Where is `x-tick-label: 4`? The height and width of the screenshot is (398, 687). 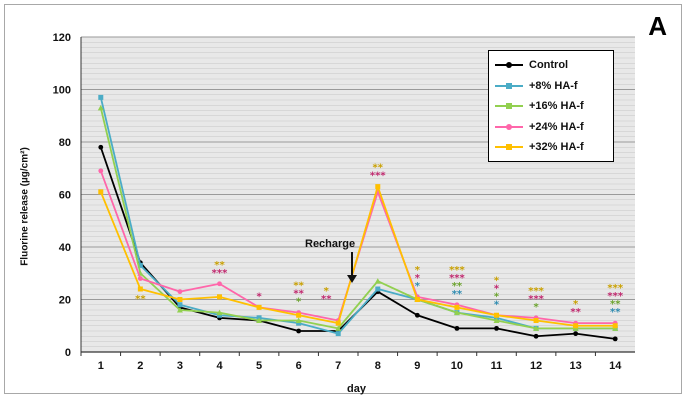 x-tick-label: 4 is located at coordinates (219, 366).